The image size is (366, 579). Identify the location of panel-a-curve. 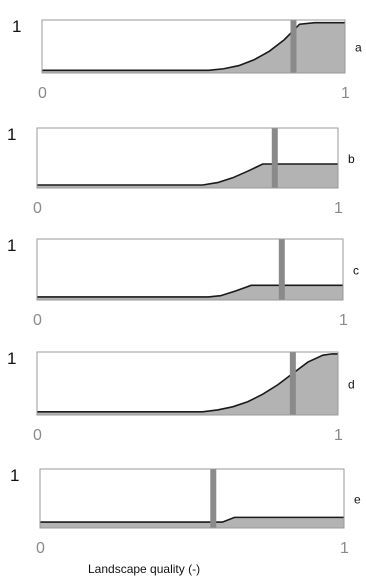
(193, 46).